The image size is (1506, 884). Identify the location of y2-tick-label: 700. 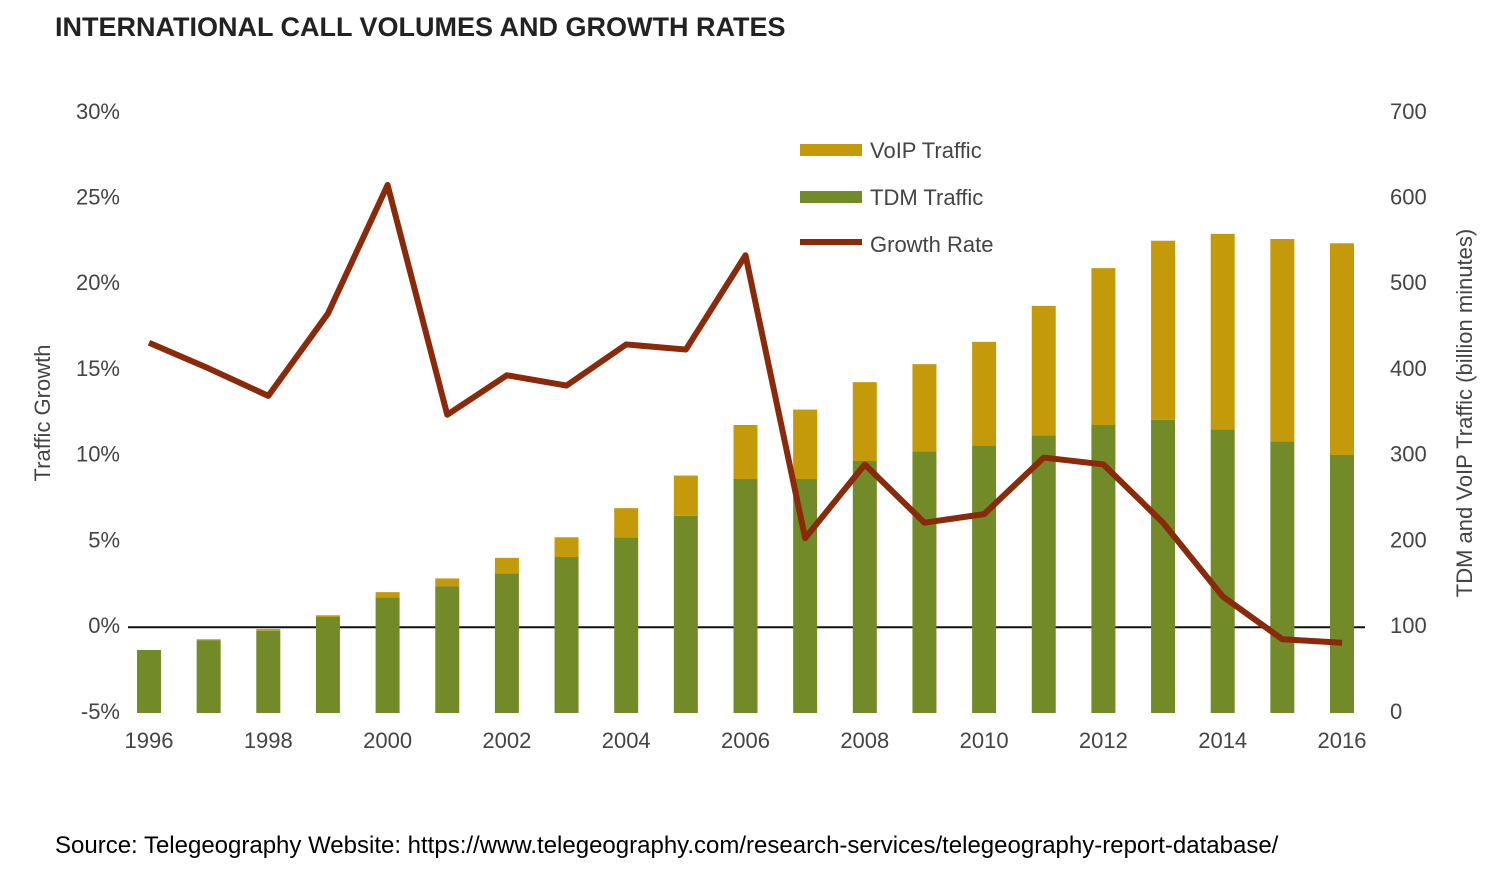
(1408, 111).